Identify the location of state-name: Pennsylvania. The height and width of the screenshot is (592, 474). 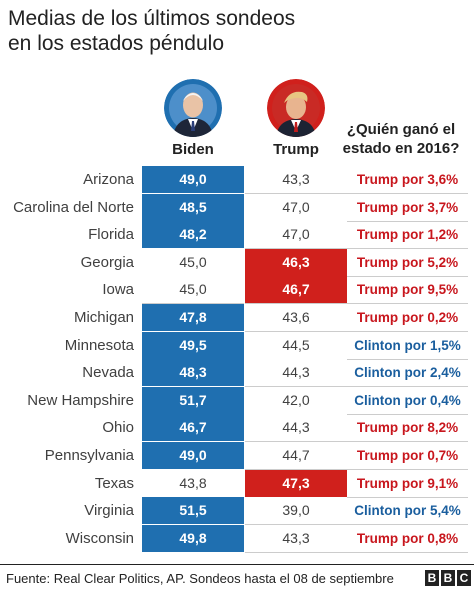
(89, 455).